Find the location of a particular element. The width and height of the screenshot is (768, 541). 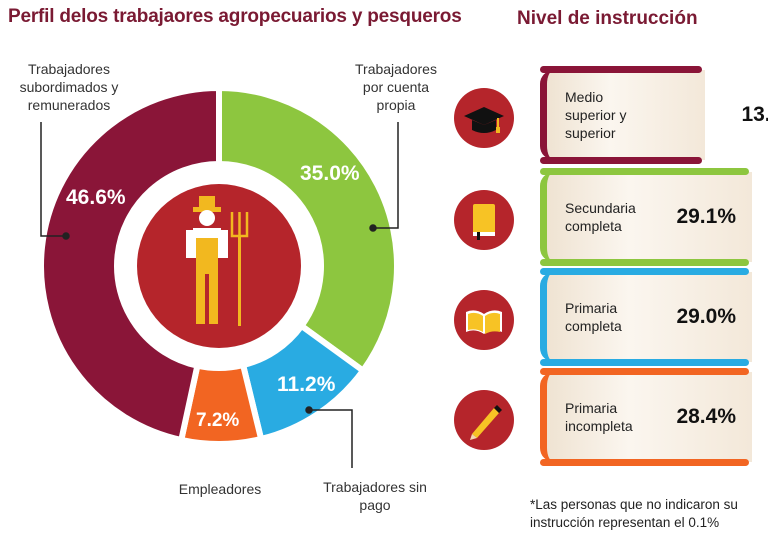

education-label: Secundaria completa is located at coordinates (600, 217).